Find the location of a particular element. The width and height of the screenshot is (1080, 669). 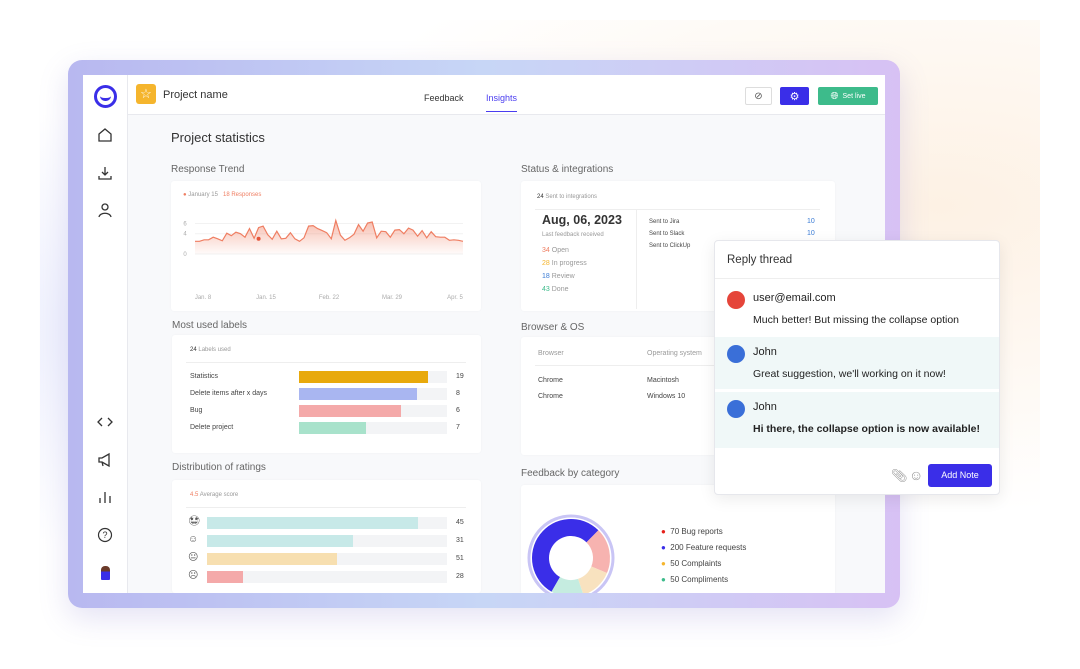

megaphone-icon is located at coordinates (105, 460).